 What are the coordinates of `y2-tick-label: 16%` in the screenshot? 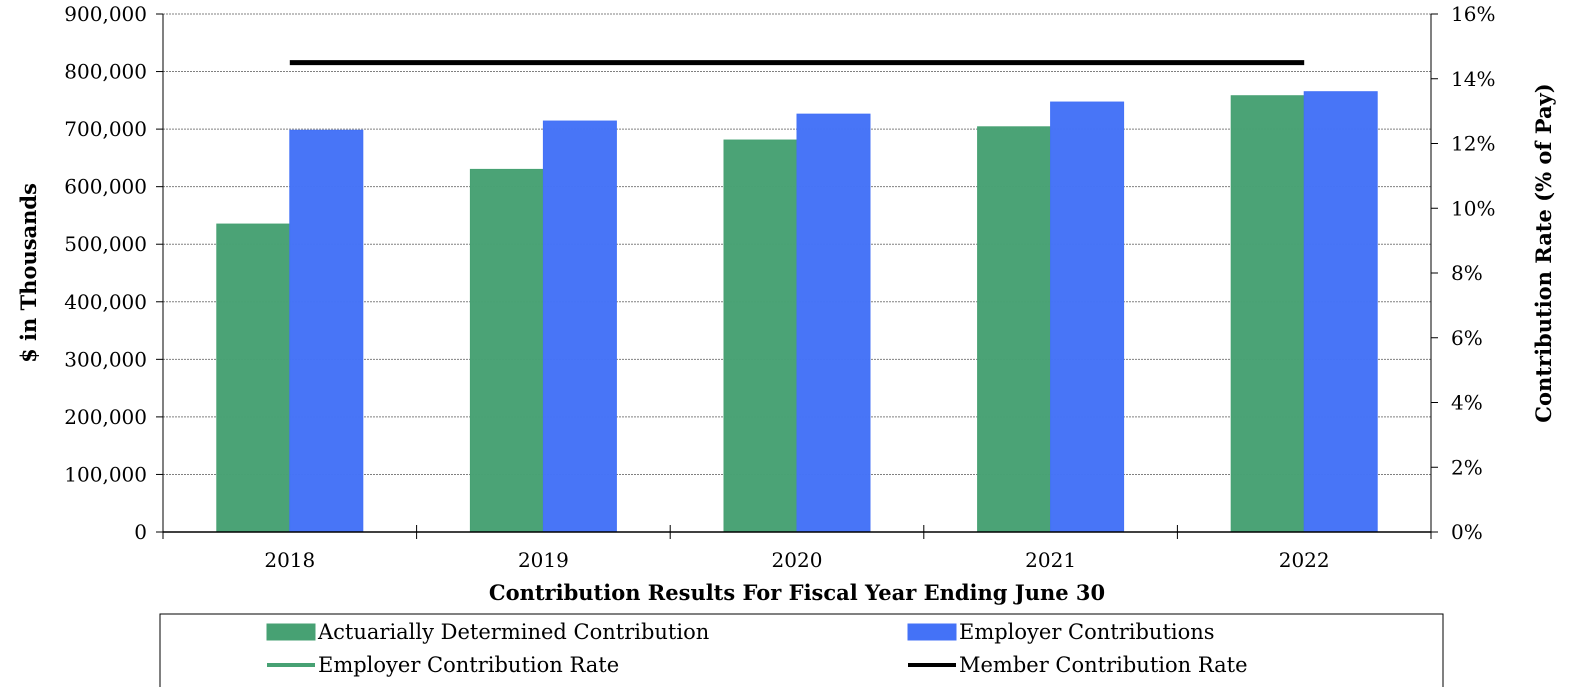 It's located at (1473, 14).